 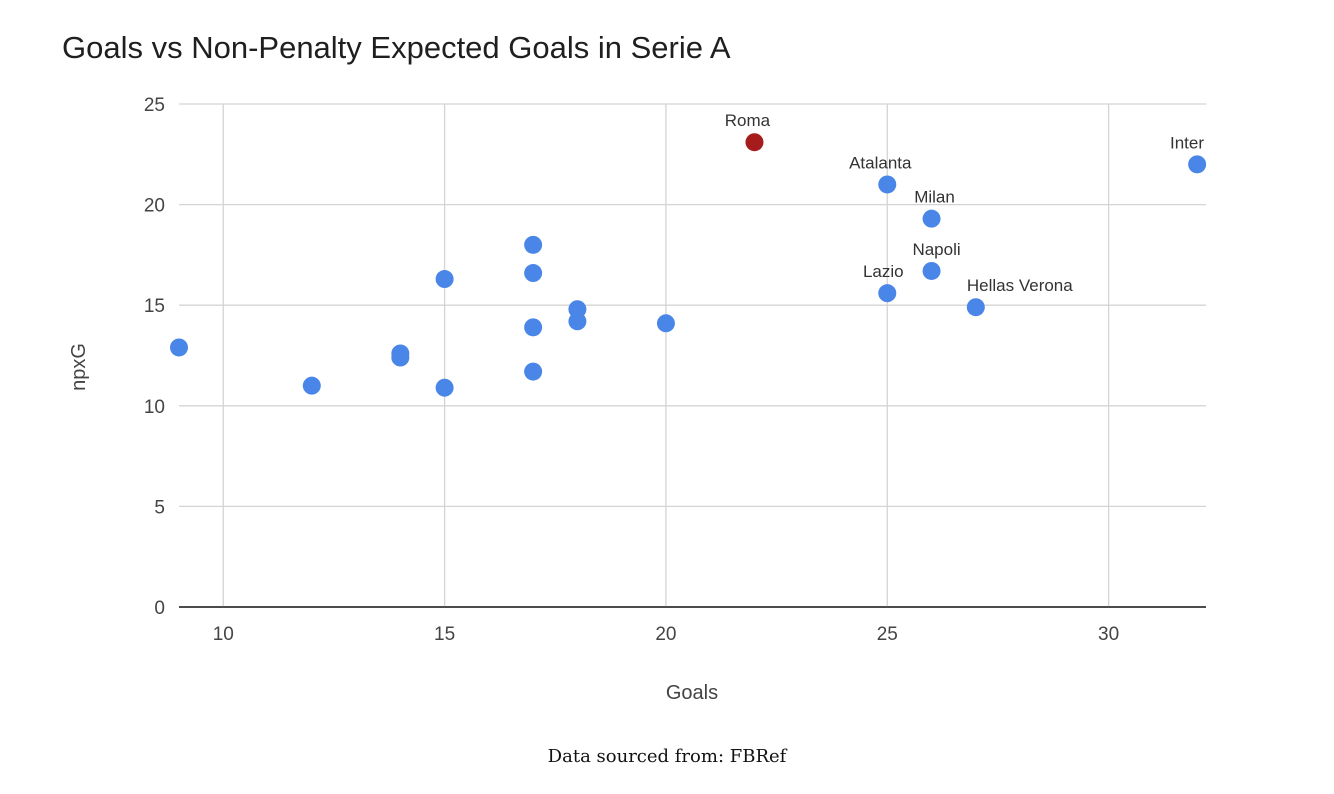 I want to click on x-tick-label: 20, so click(x=665, y=634).